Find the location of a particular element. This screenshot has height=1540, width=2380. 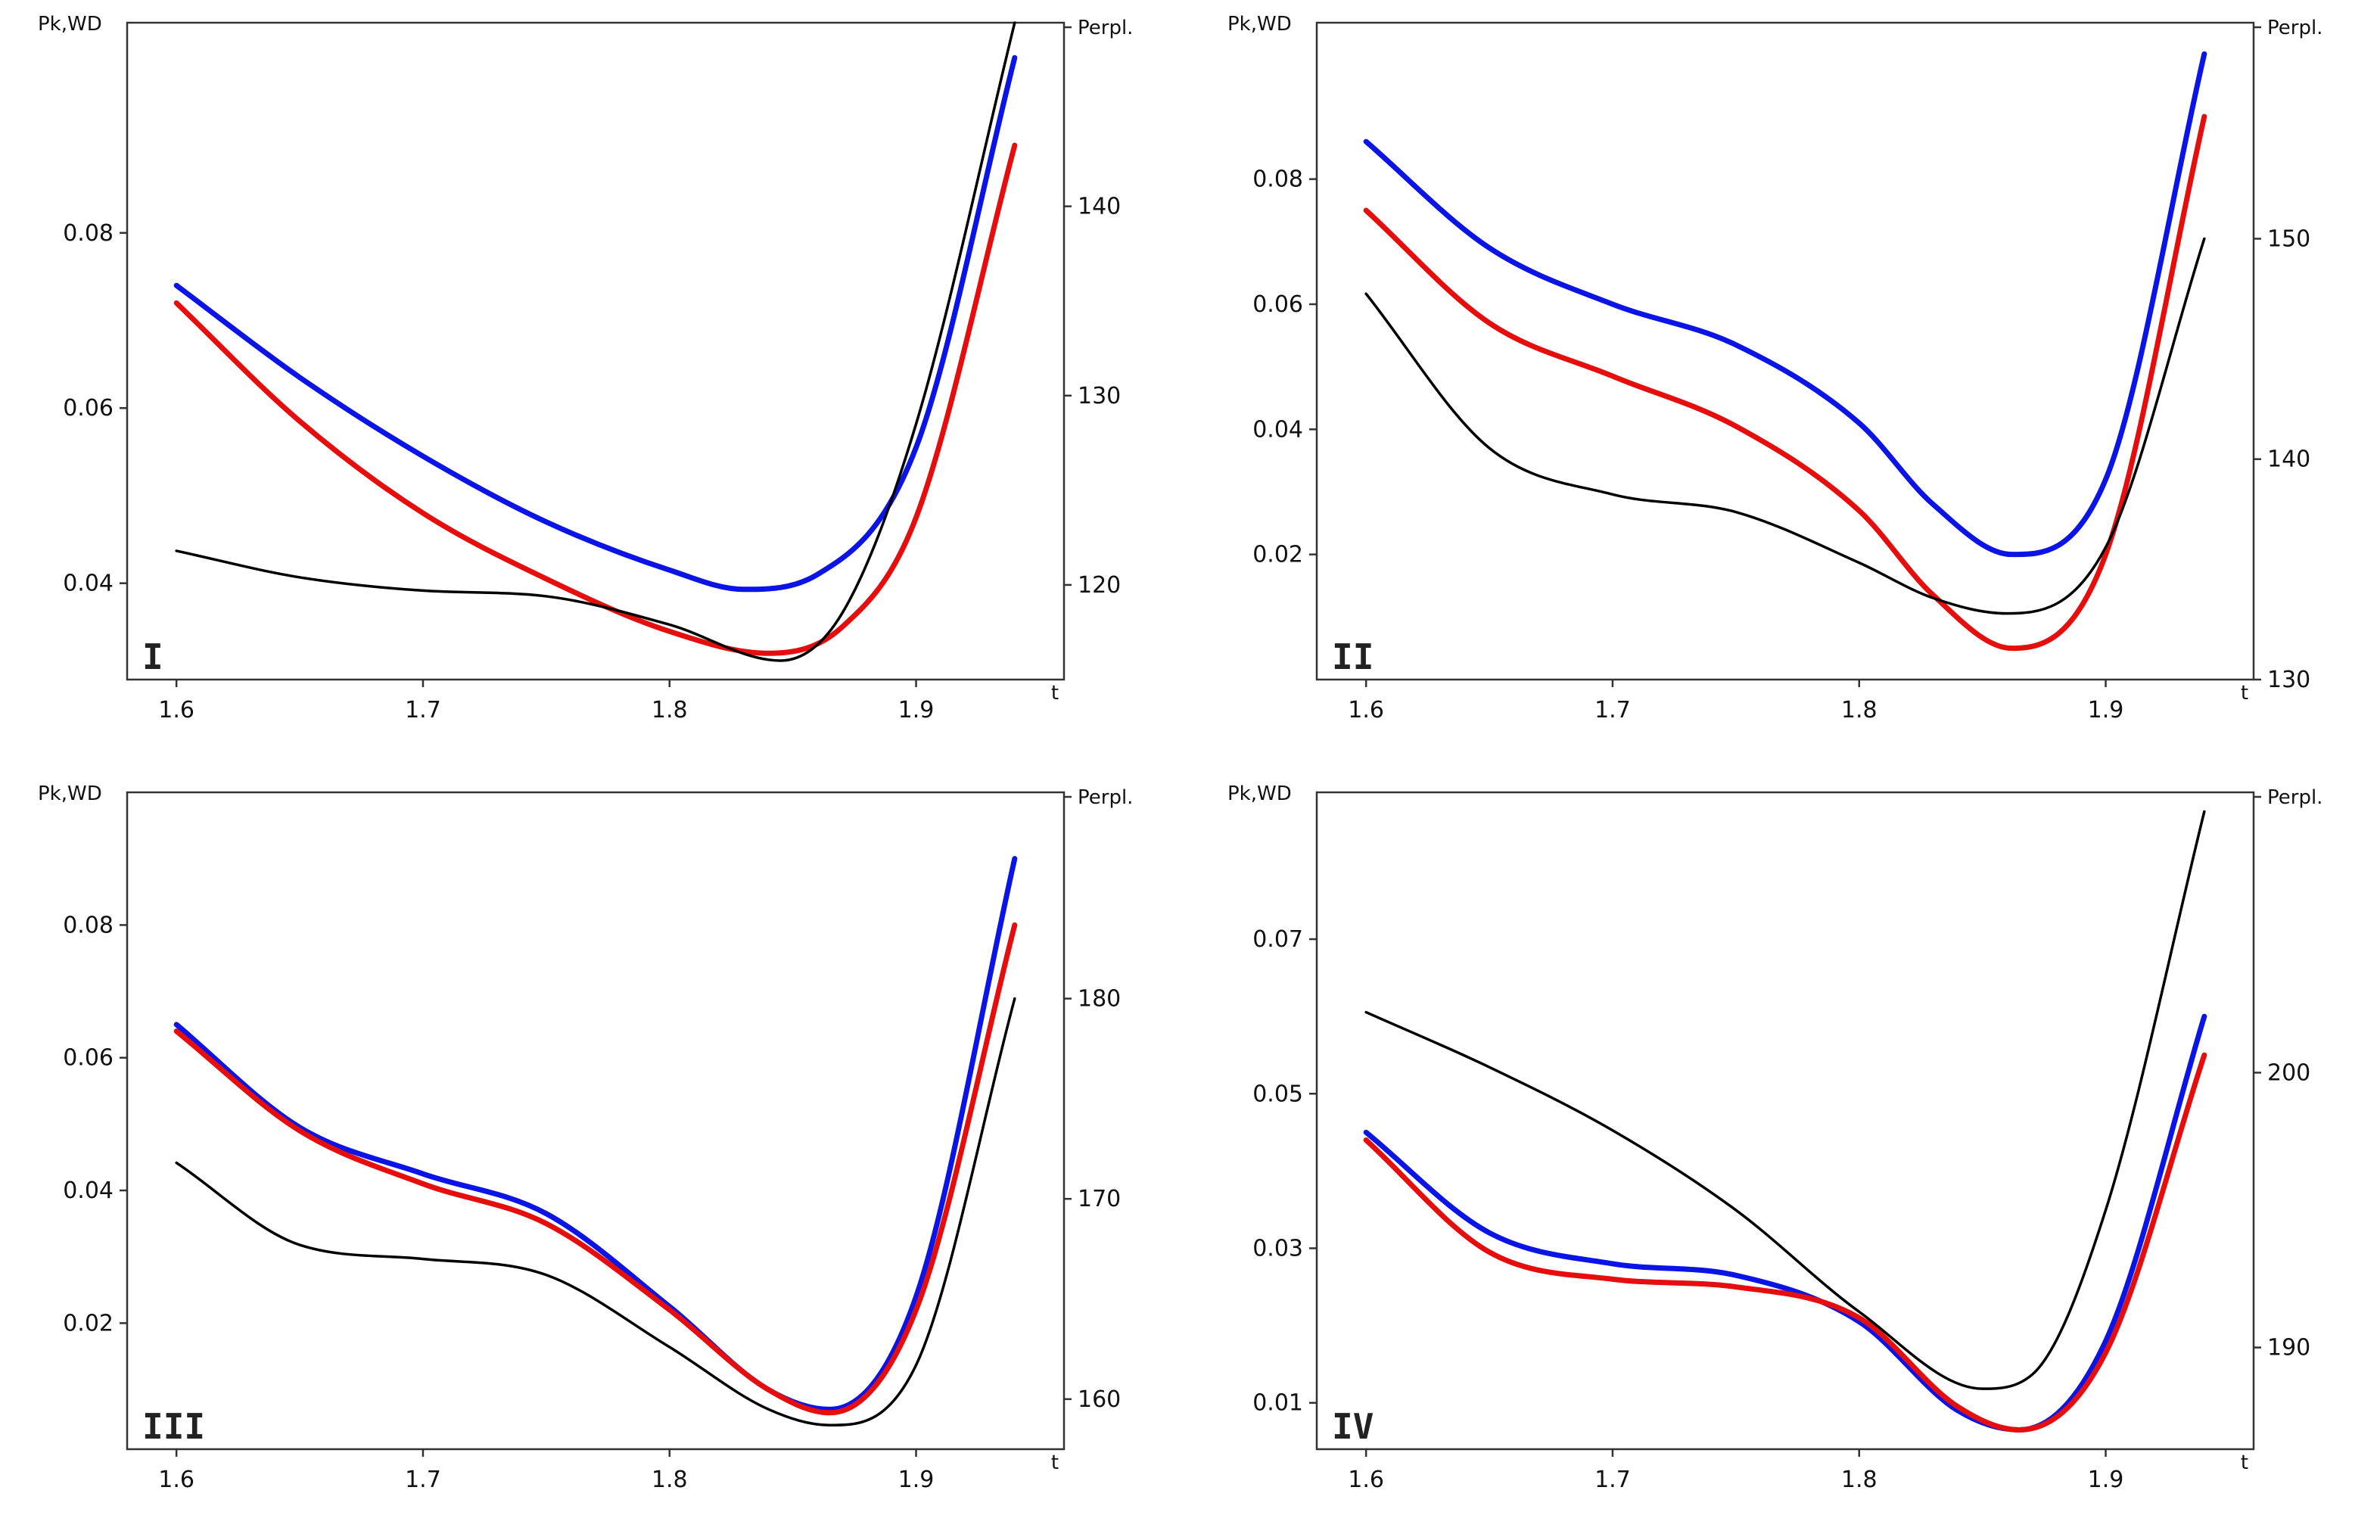

panel-label: IV is located at coordinates (1353, 1426).